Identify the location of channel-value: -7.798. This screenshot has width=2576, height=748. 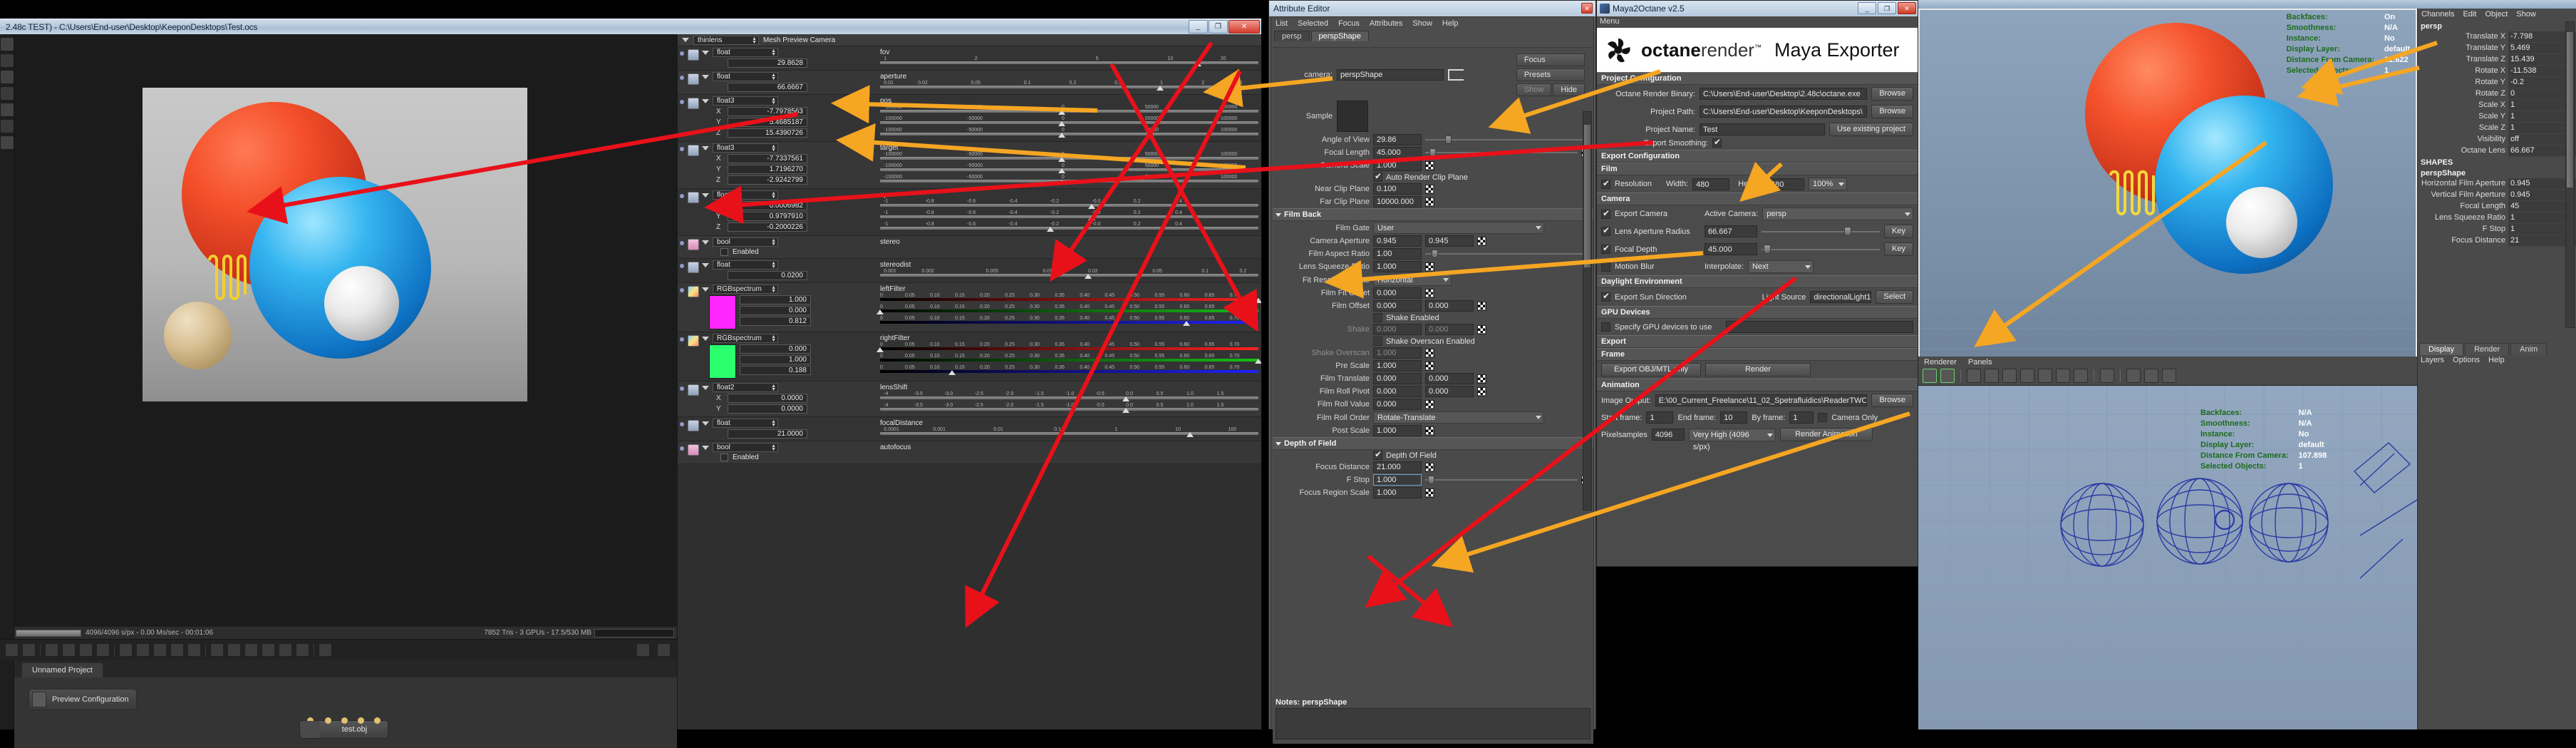
(2542, 37).